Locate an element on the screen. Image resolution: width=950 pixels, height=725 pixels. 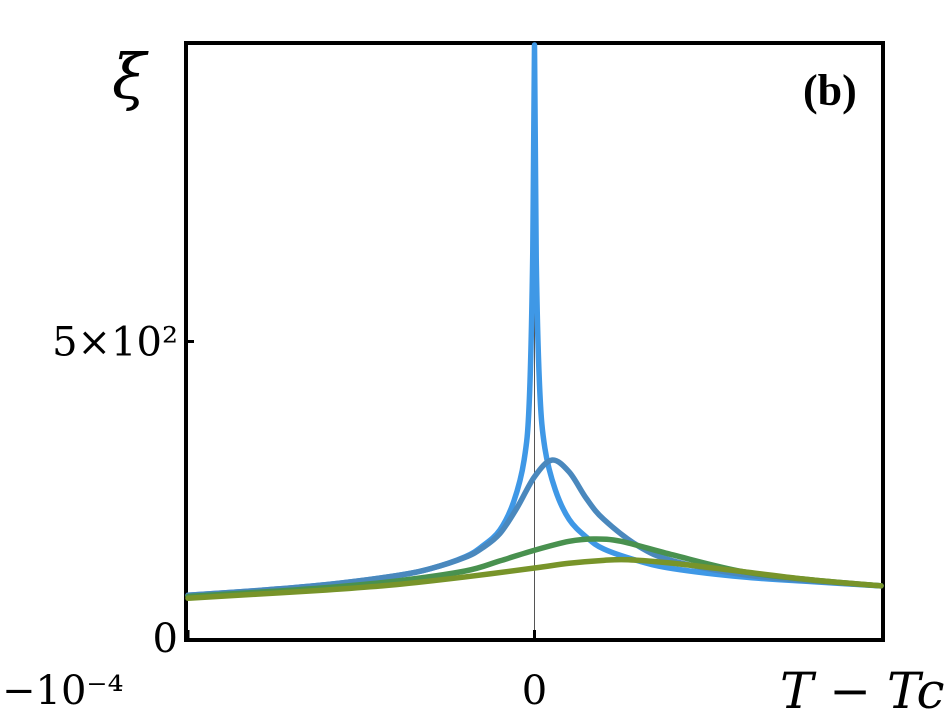
y-tick-label-1: 0 is located at coordinates (165, 639).